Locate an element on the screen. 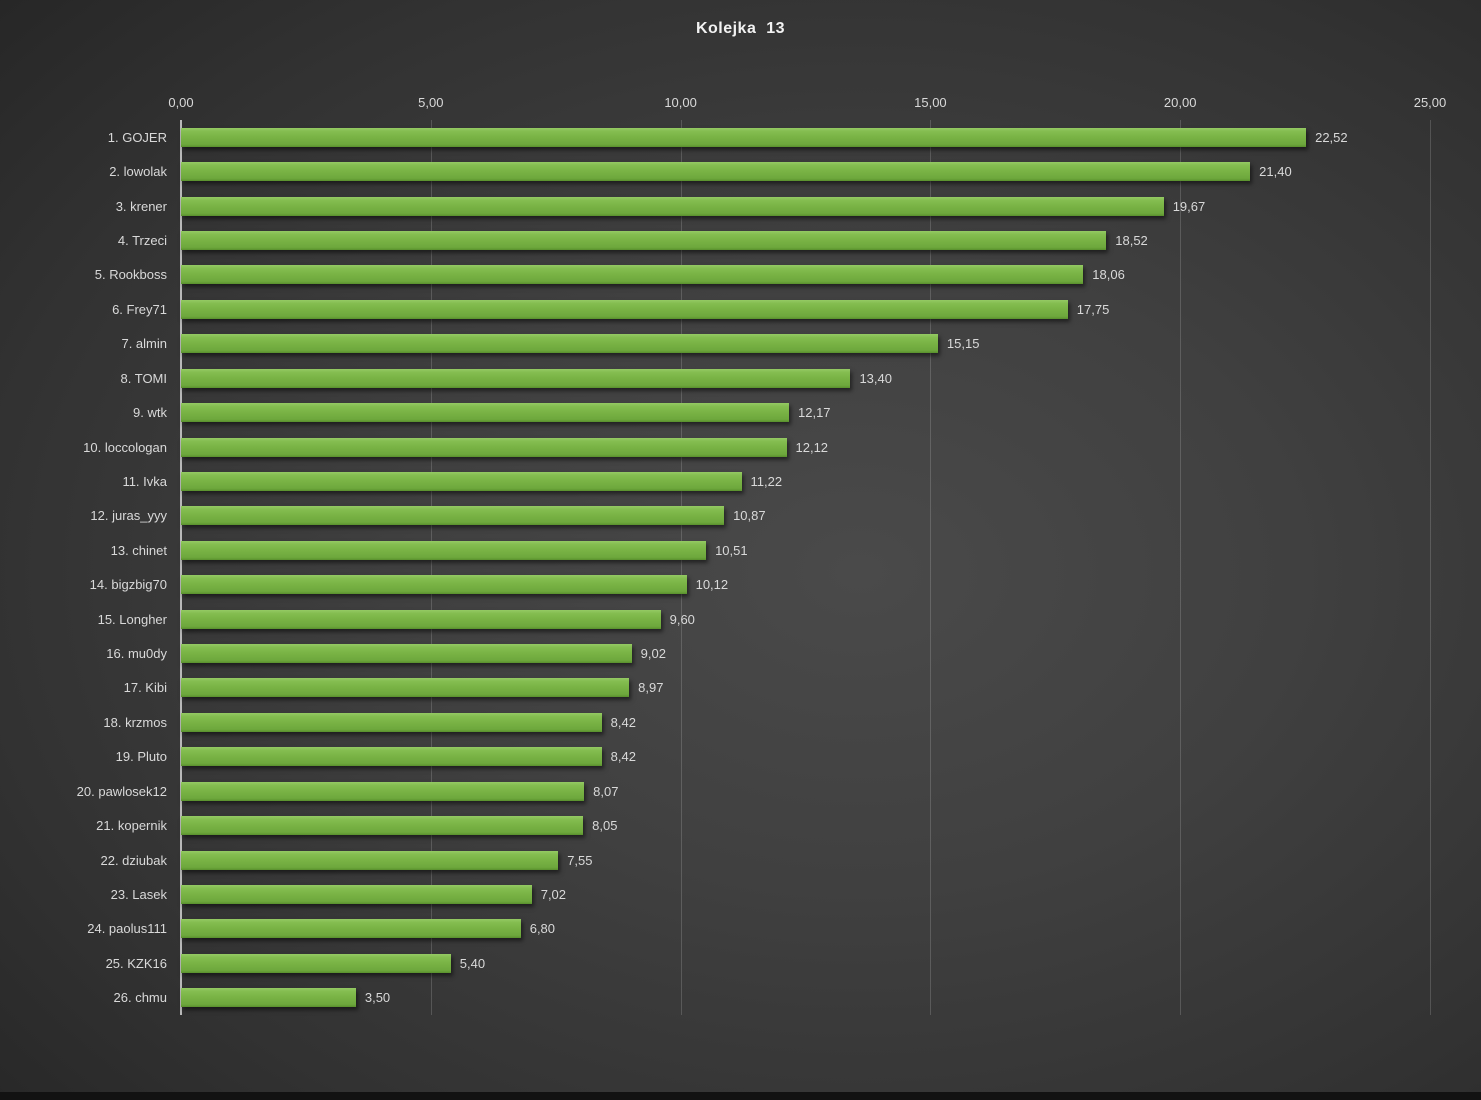 The height and width of the screenshot is (1100, 1481). value-label: 3,50 is located at coordinates (377, 998).